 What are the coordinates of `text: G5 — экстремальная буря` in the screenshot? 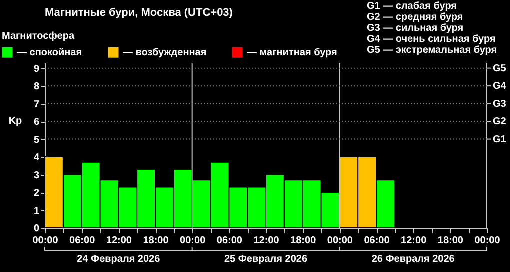 It's located at (432, 50).